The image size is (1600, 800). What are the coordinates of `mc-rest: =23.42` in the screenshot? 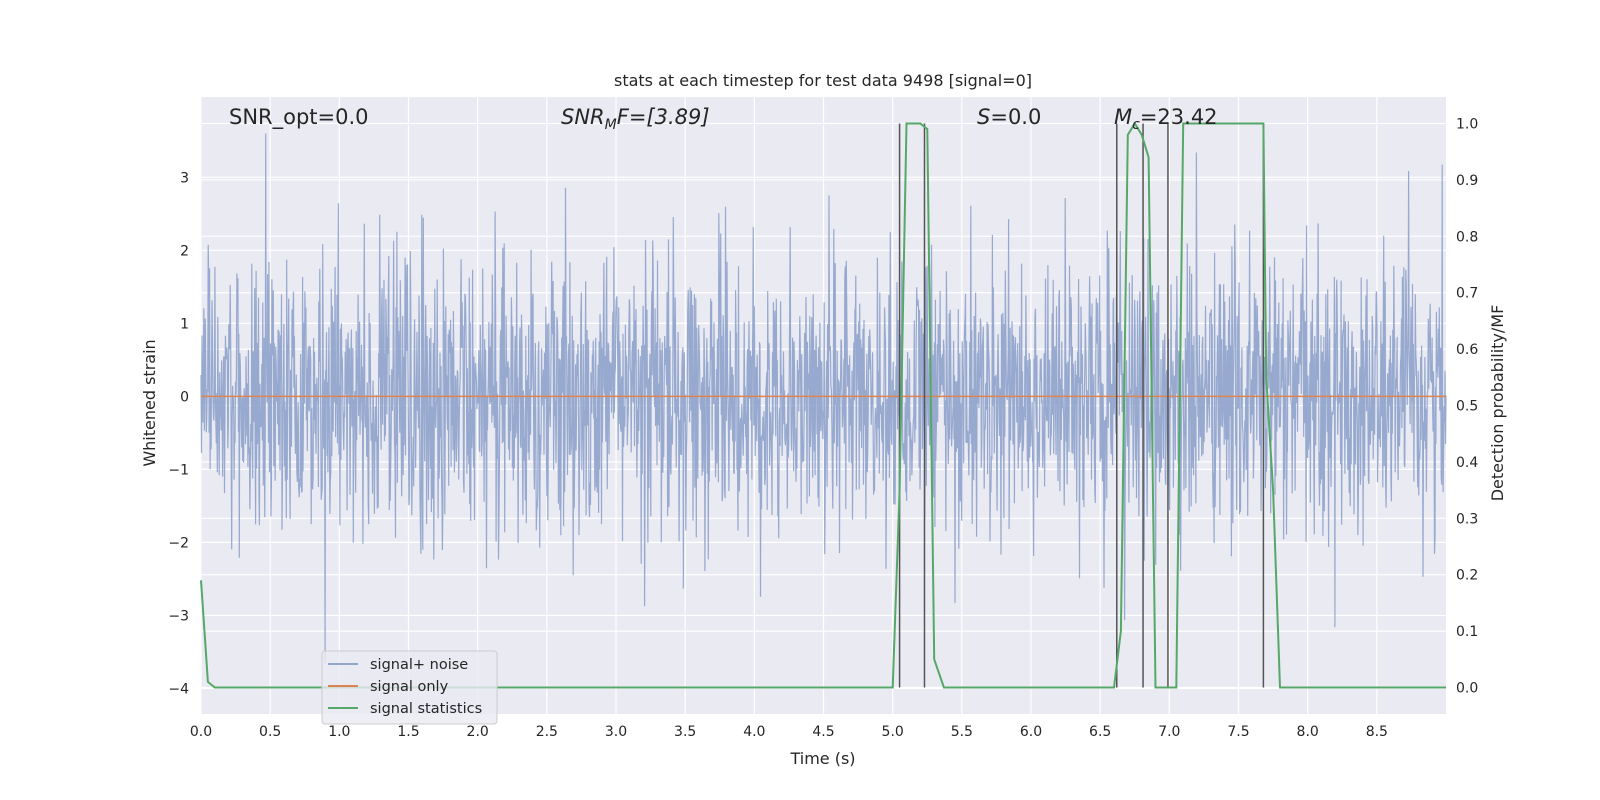 It's located at (1179, 117).